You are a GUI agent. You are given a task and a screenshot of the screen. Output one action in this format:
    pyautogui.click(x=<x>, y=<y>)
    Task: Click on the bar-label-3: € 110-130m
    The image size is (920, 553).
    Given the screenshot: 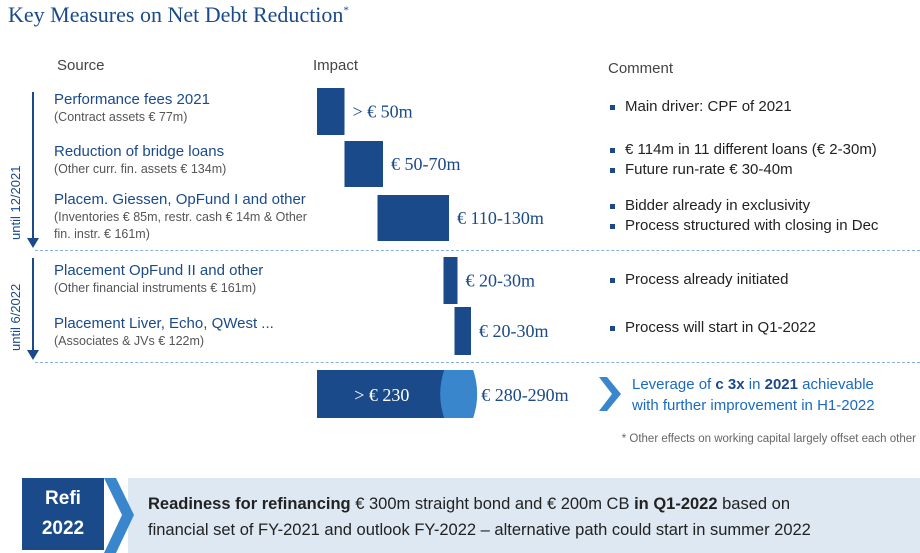 What is the action you would take?
    pyautogui.click(x=500, y=218)
    